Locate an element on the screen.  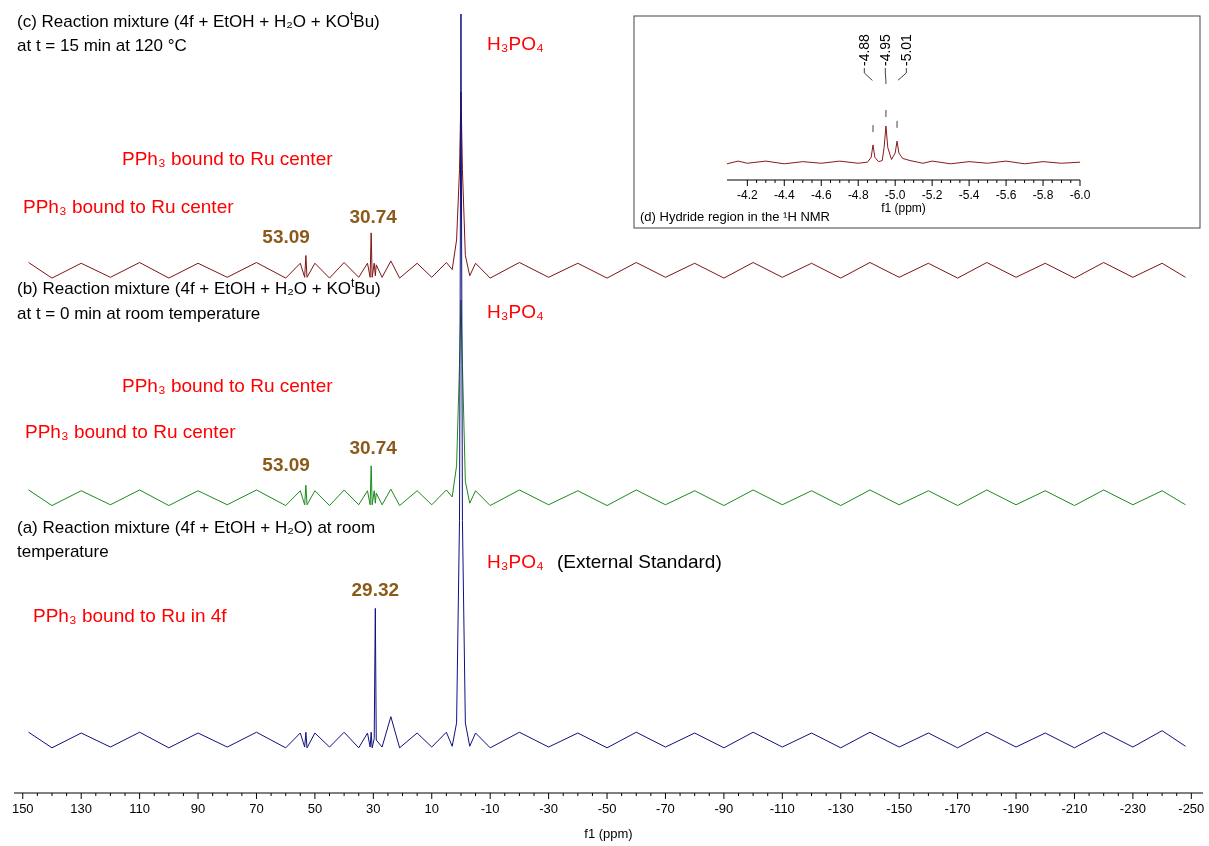
annotation: temperature is located at coordinates (63, 551).